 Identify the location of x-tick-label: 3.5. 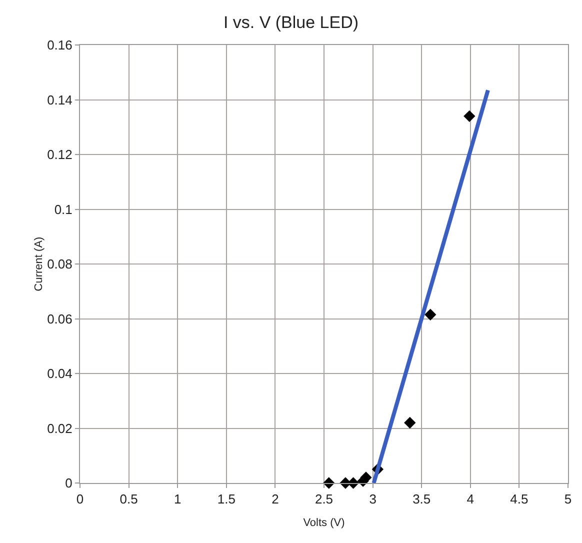
(421, 499).